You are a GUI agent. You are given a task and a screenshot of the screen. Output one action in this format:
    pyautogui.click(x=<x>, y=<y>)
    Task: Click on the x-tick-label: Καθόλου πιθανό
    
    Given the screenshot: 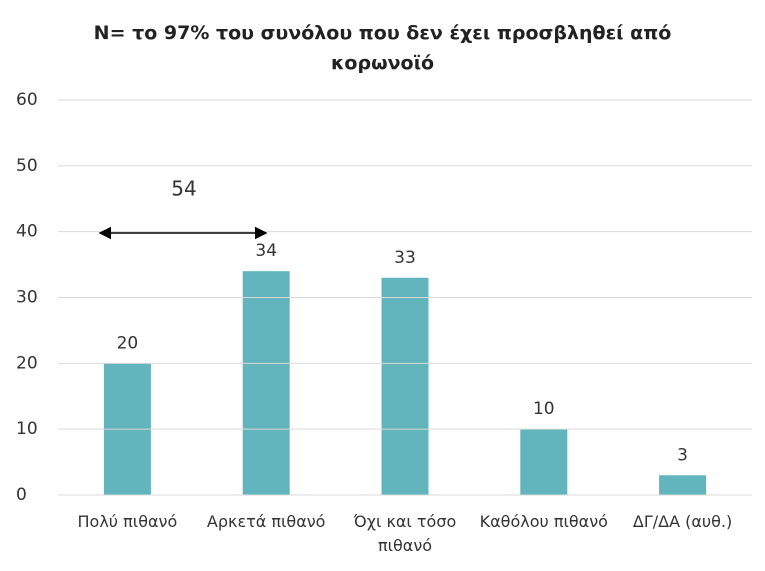 What is the action you would take?
    pyautogui.click(x=543, y=521)
    